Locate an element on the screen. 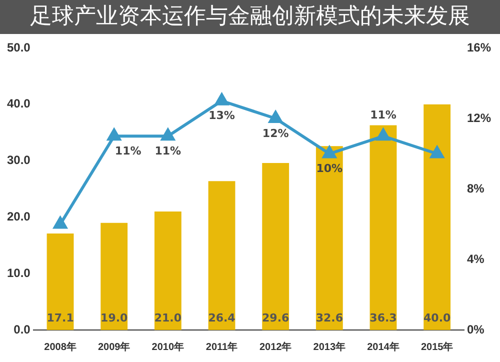 Image resolution: width=500 pixels, height=362 pixels. y-tick-label: 40.0 is located at coordinates (18, 103).